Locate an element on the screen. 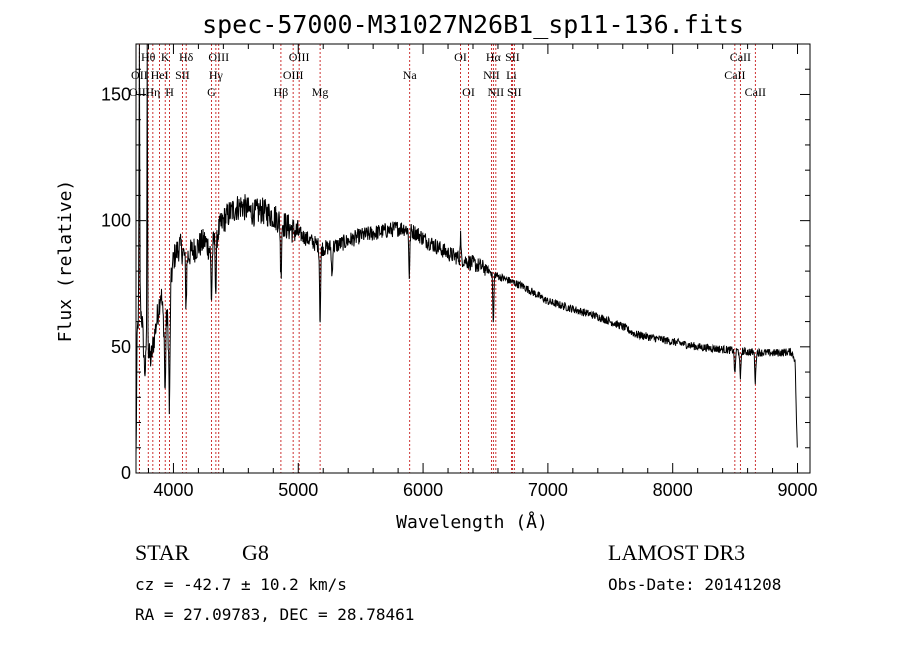 The image size is (900, 649). survey-name: LAMOST DR3 is located at coordinates (677, 552).